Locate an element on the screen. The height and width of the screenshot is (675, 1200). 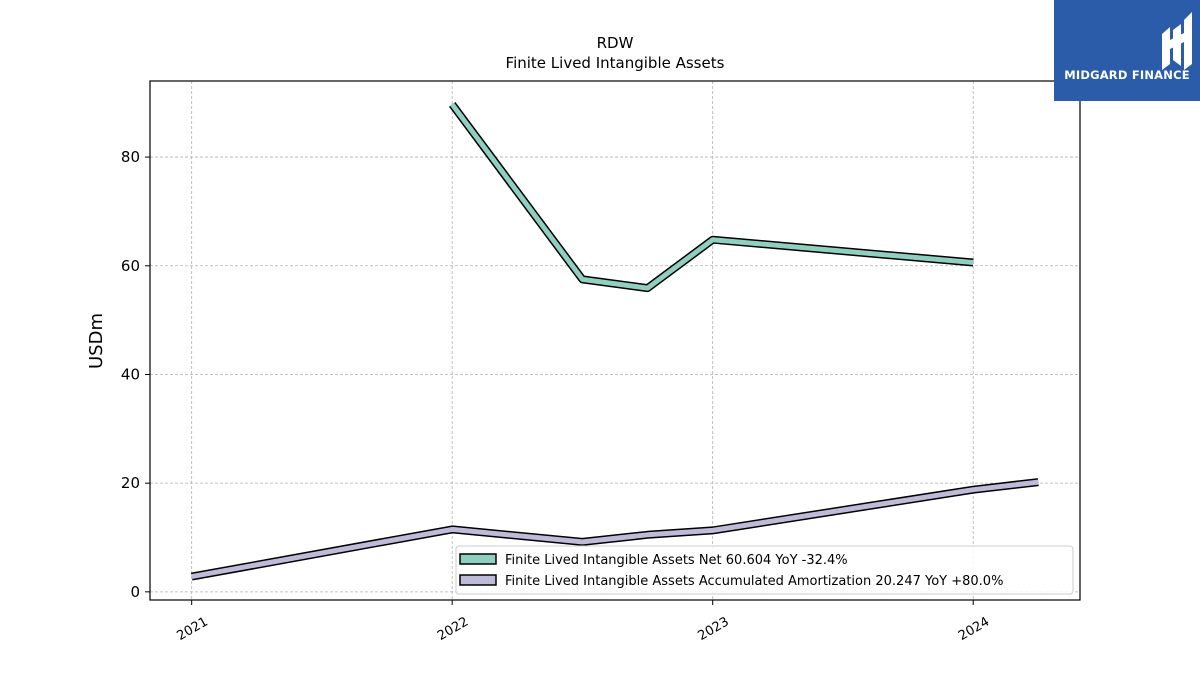
brand-logo: MIDGARD FINANCE is located at coordinates (1127, 50).